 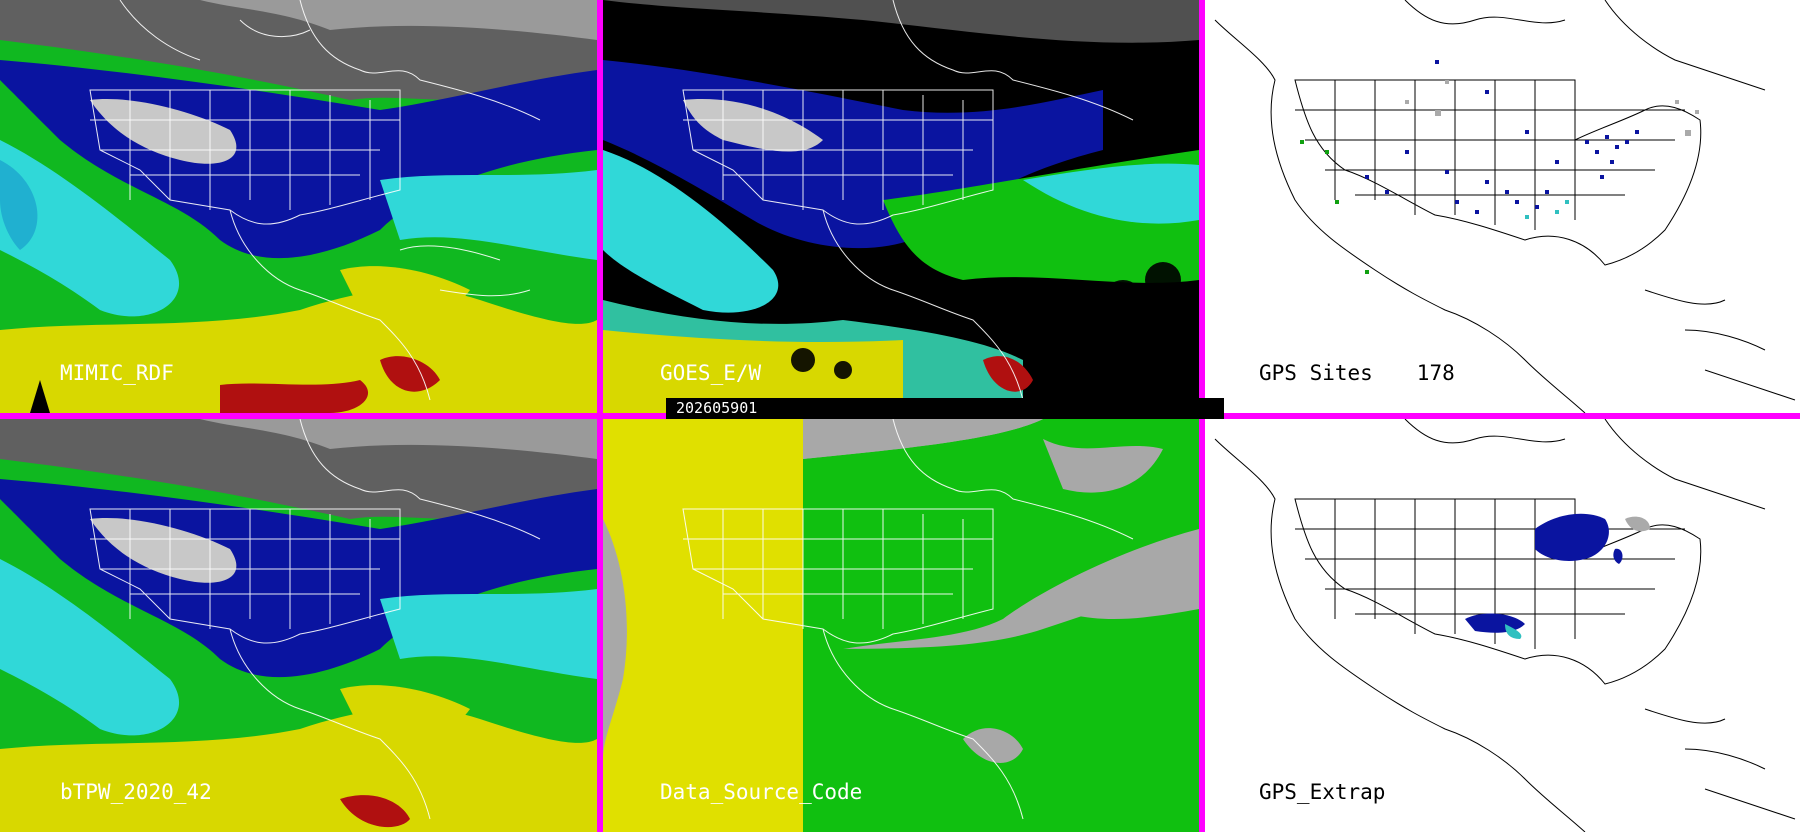 What do you see at coordinates (1322, 792) in the screenshot?
I see `panel-title: GPS_Extrap` at bounding box center [1322, 792].